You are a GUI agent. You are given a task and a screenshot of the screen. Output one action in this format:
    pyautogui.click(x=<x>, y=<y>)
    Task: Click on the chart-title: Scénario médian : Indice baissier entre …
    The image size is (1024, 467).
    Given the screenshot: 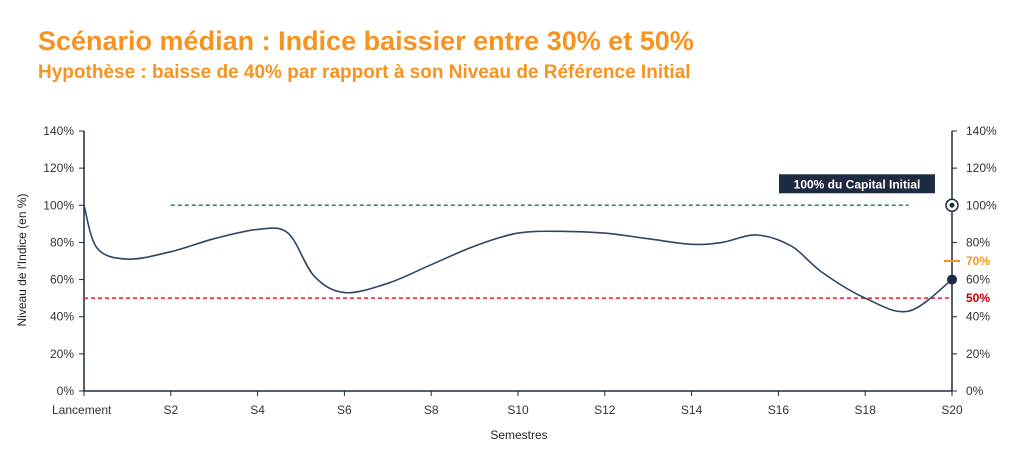 What is the action you would take?
    pyautogui.click(x=366, y=41)
    